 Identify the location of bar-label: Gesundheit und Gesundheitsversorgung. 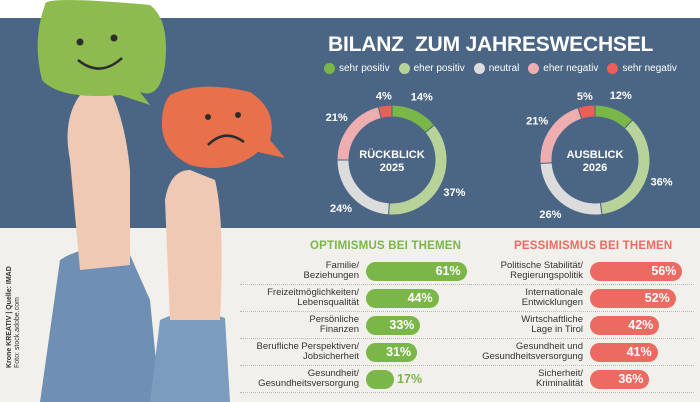
(532, 351).